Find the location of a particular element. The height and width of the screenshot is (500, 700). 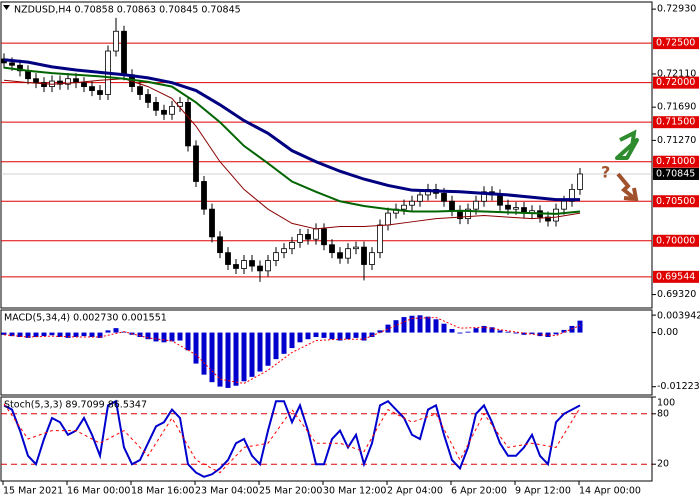

level-label: 0.71000 is located at coordinates (675, 161).